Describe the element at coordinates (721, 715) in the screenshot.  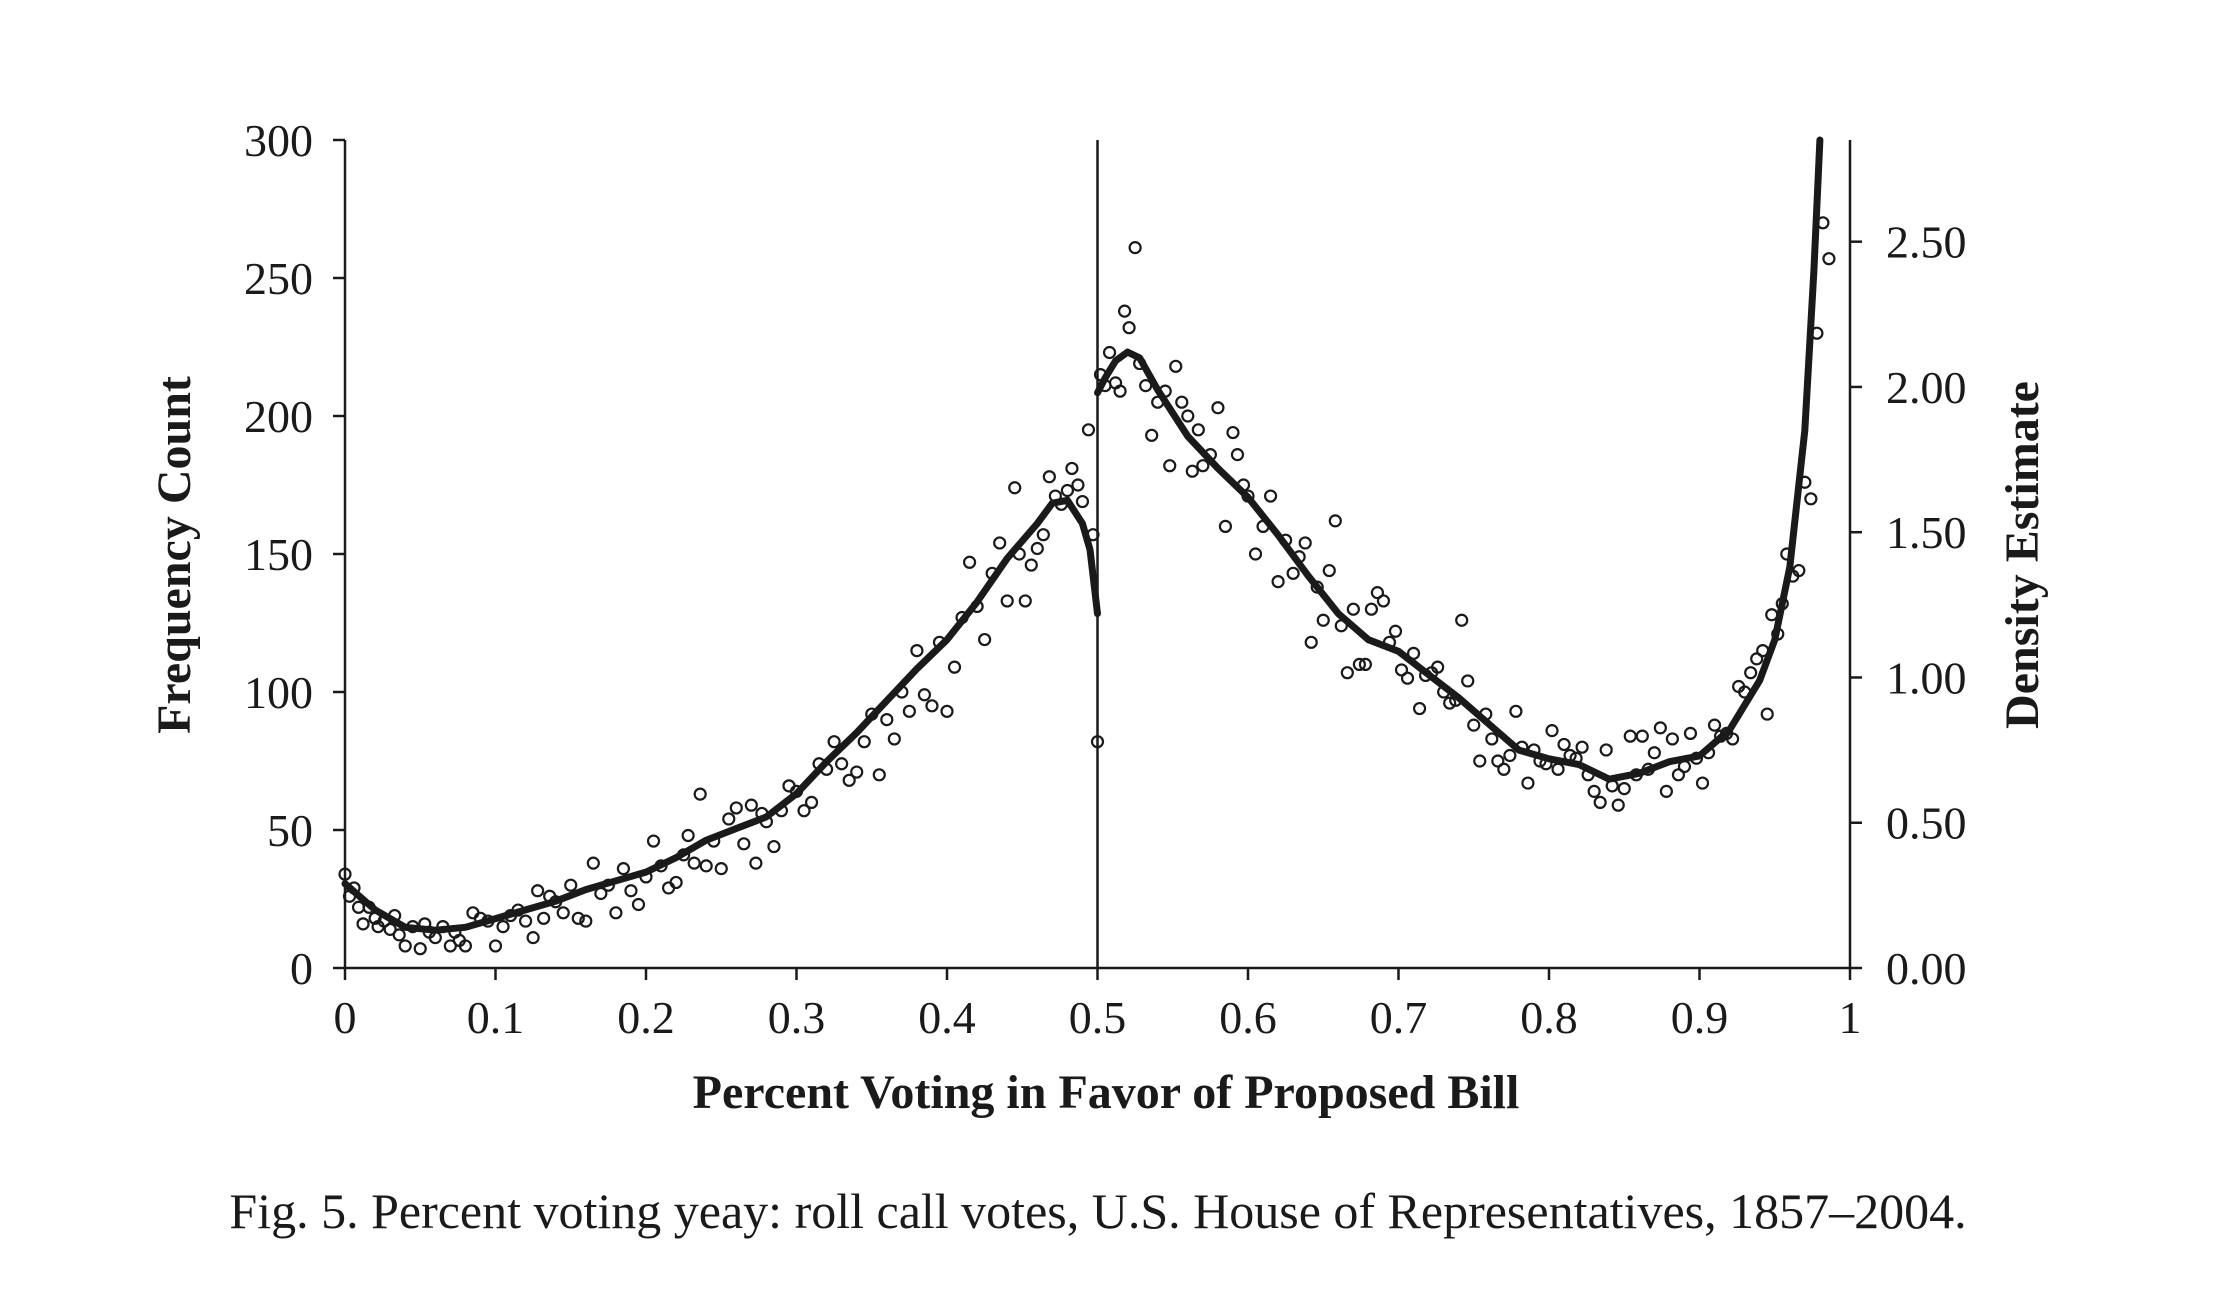
I see `density-curve` at that location.